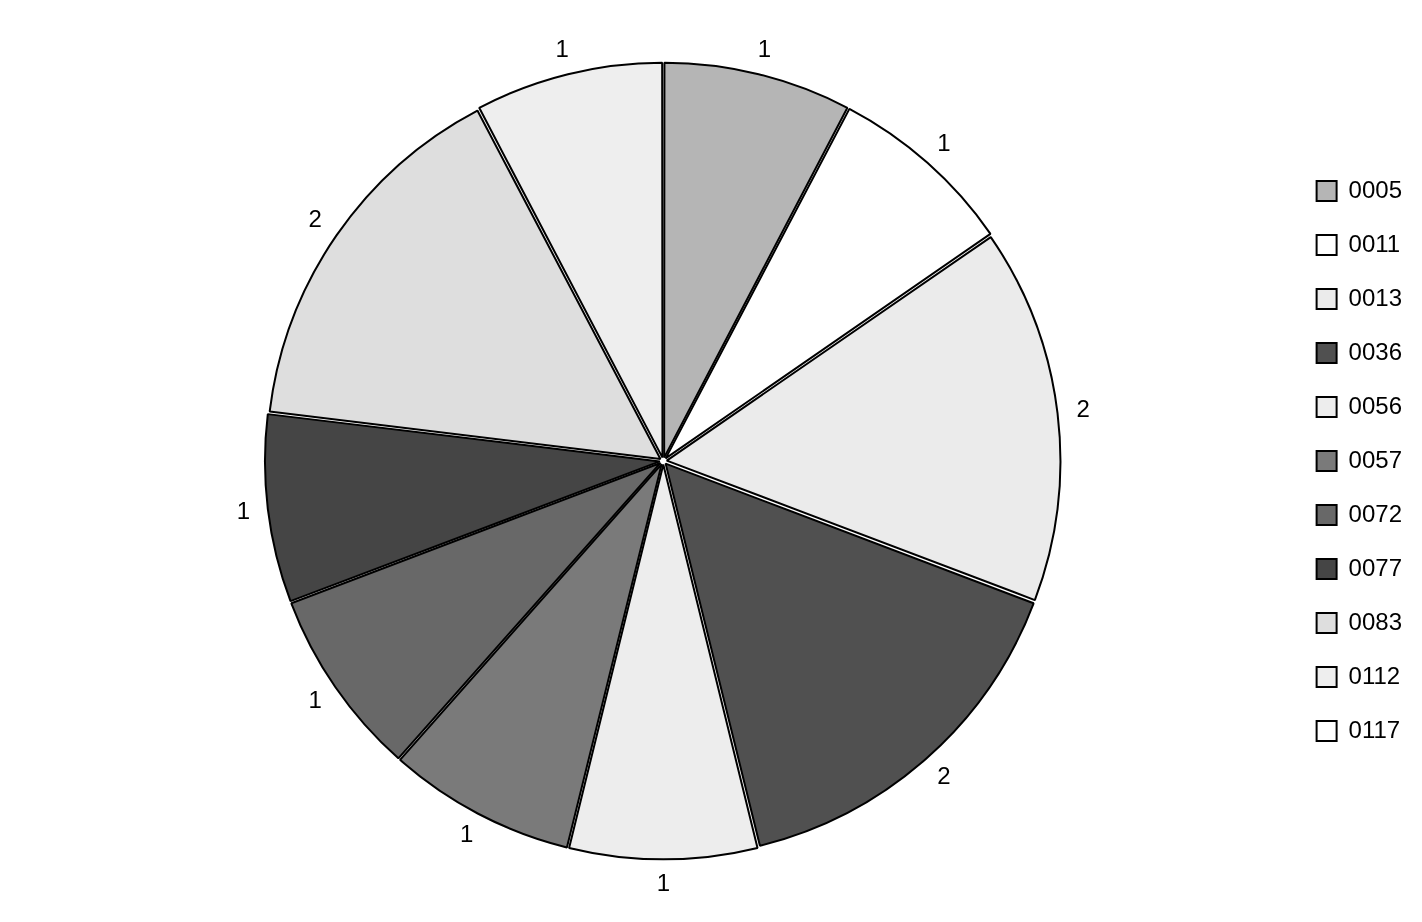  I want to click on legend-label: 0083, so click(1375, 621).